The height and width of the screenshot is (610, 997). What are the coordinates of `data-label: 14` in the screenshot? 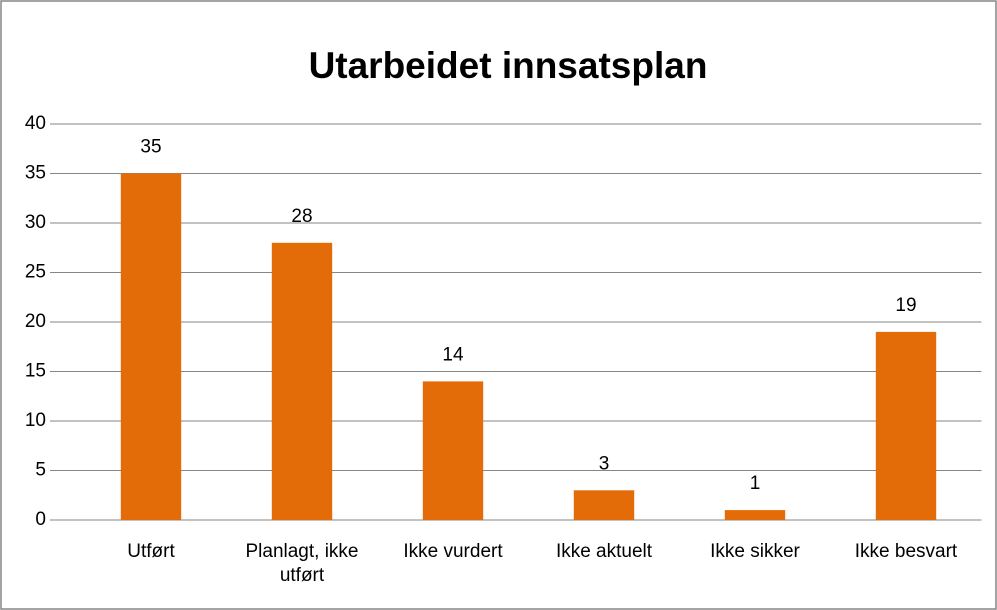 It's located at (453, 354).